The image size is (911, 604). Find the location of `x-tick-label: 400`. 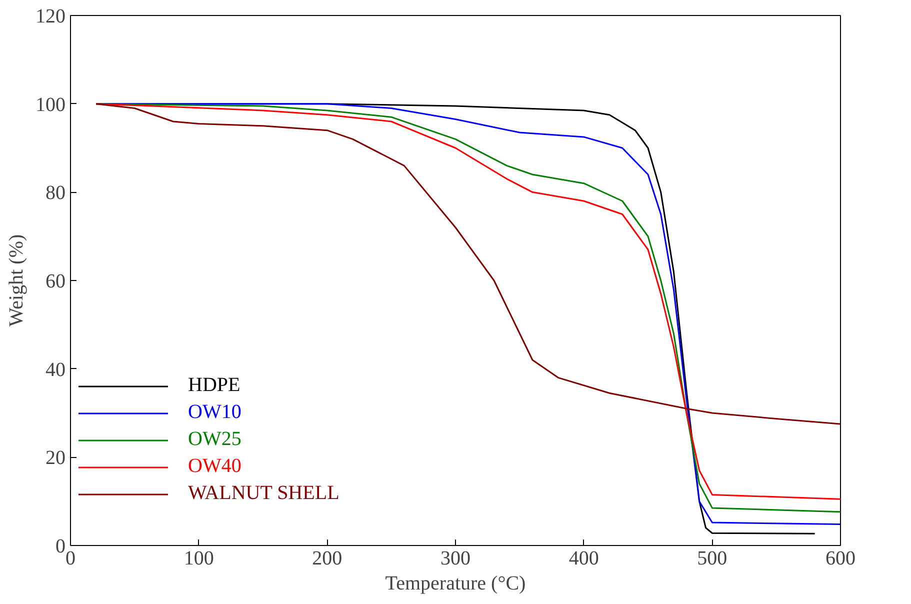

x-tick-label: 400 is located at coordinates (583, 559).